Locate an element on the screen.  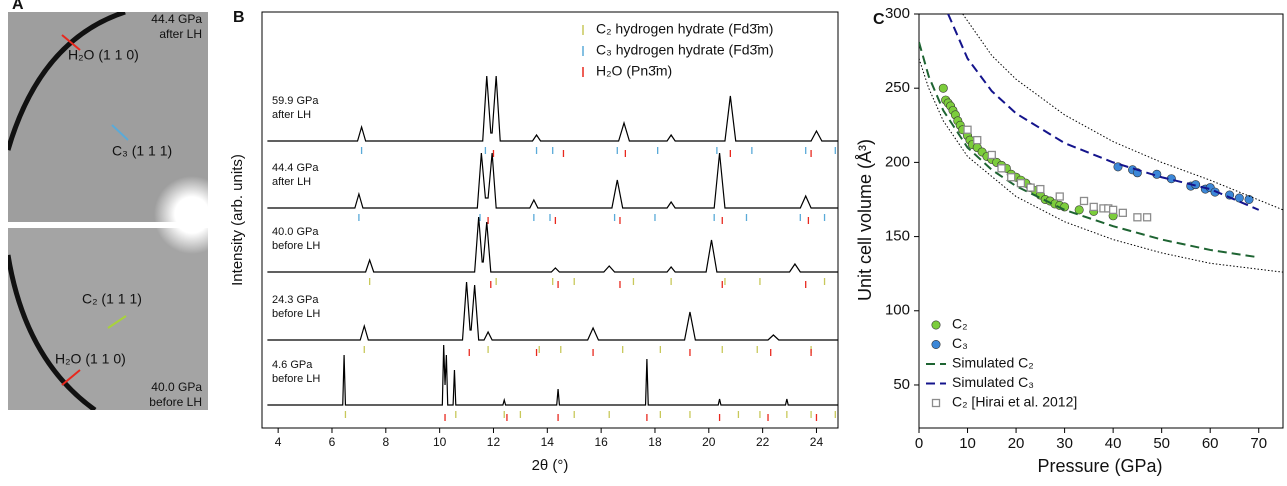
x-tick-label: 22 is located at coordinates (763, 442).